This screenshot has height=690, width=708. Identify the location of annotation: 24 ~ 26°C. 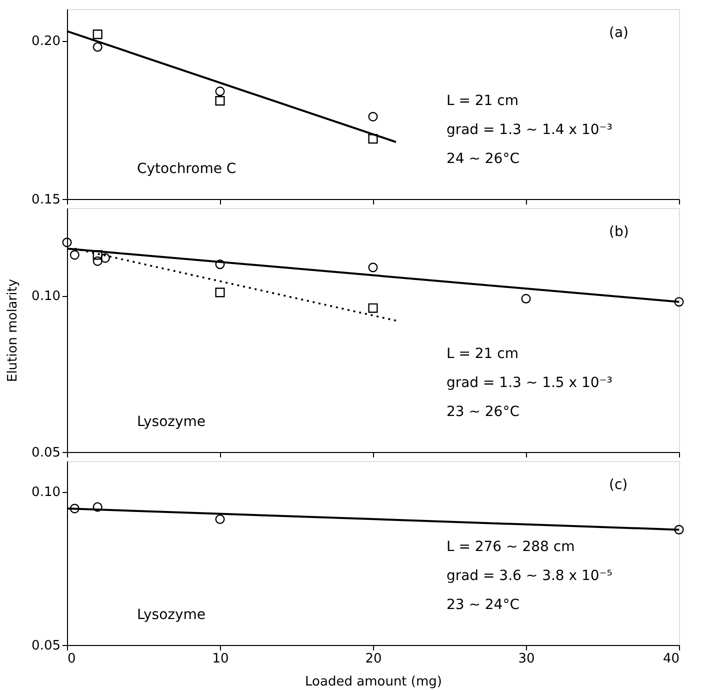
(483, 159).